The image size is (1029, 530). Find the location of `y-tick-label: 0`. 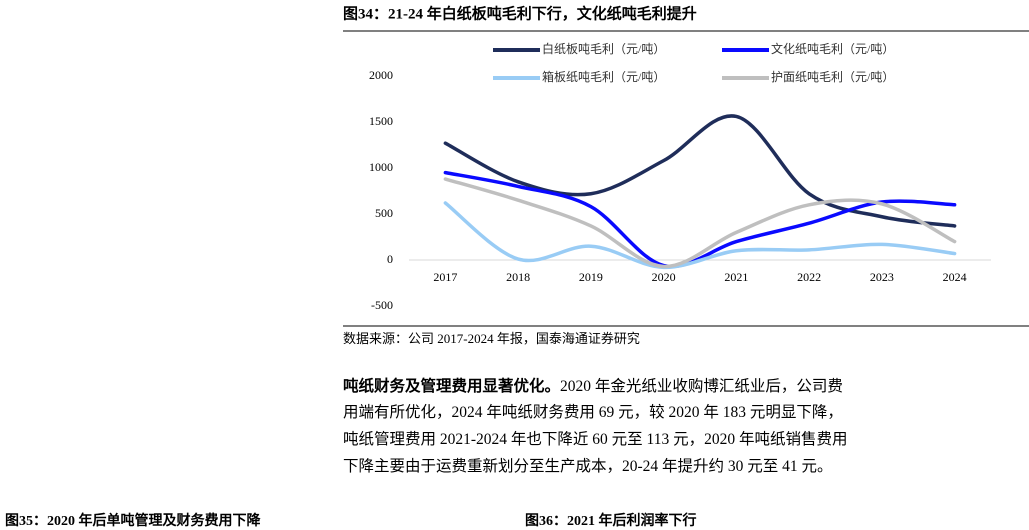

y-tick-label: 0 is located at coordinates (390, 259).